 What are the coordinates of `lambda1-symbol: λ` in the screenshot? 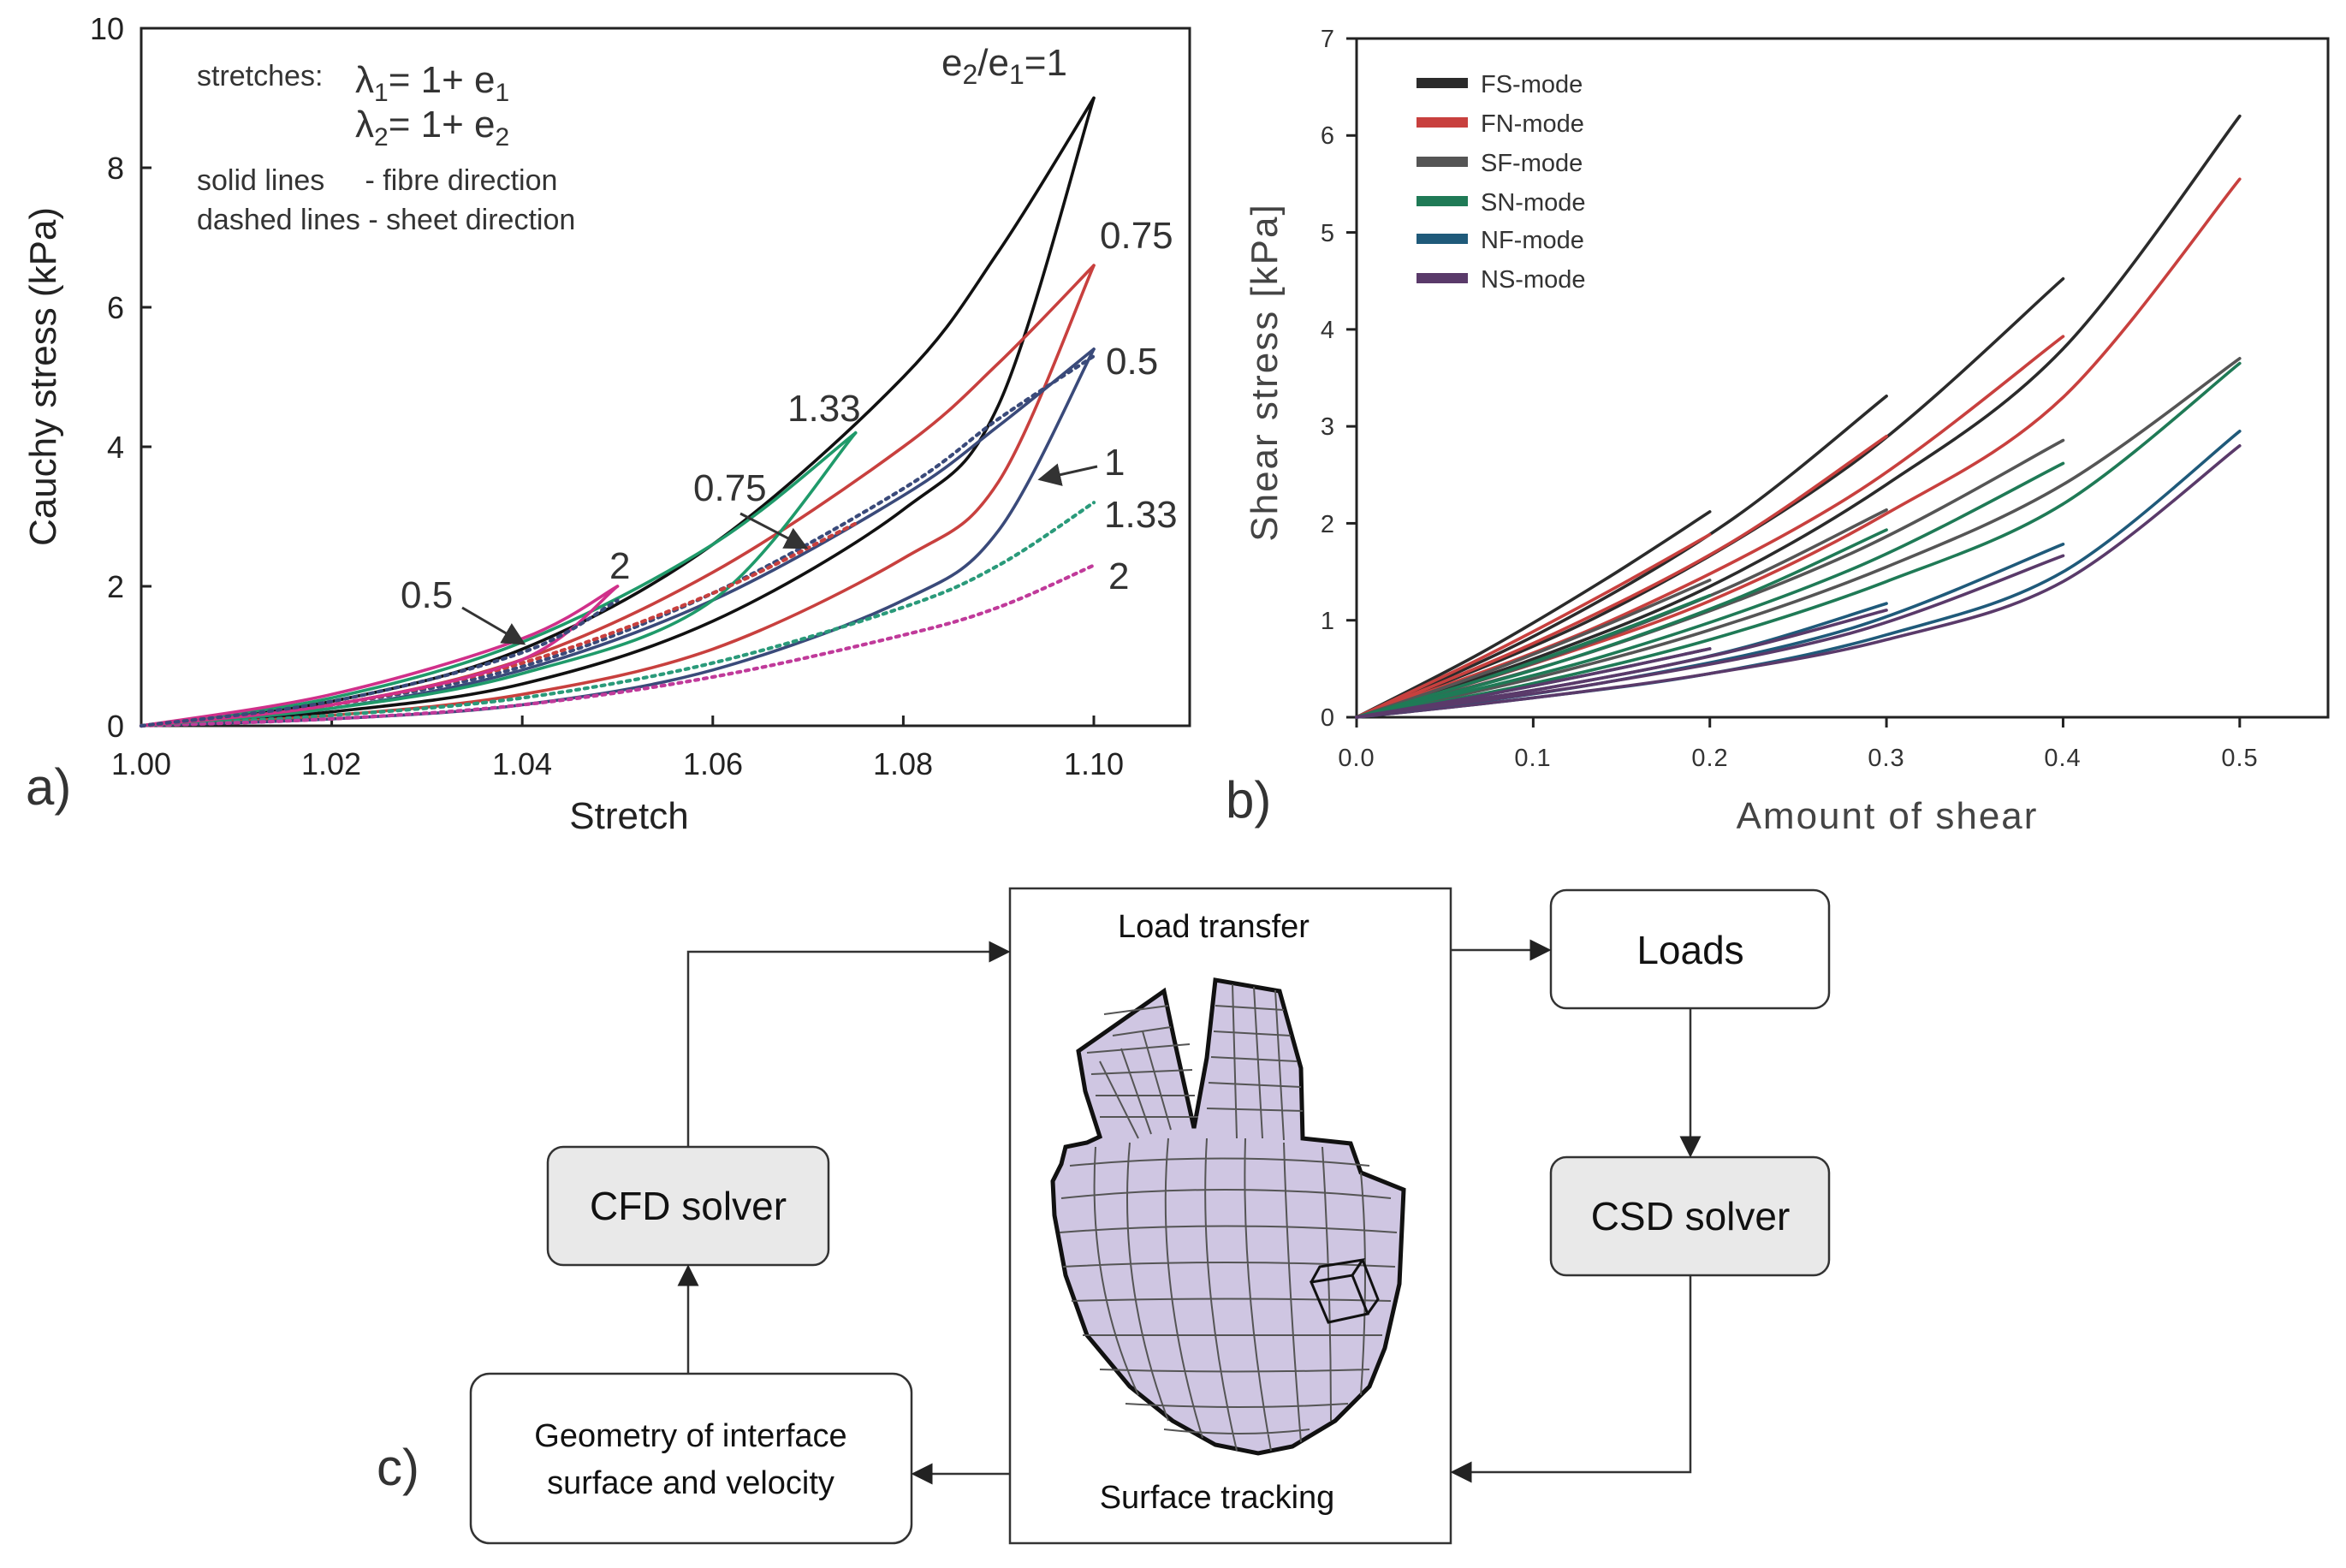 It's located at (364, 80).